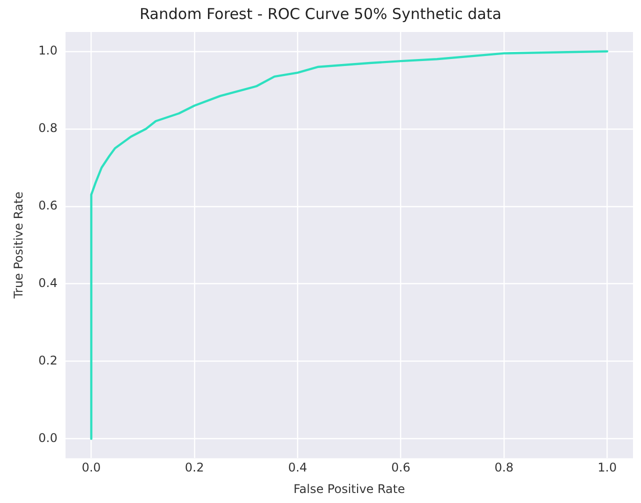 The image size is (641, 503). Describe the element at coordinates (504, 467) in the screenshot. I see `x-tick-label: 0.8` at that location.